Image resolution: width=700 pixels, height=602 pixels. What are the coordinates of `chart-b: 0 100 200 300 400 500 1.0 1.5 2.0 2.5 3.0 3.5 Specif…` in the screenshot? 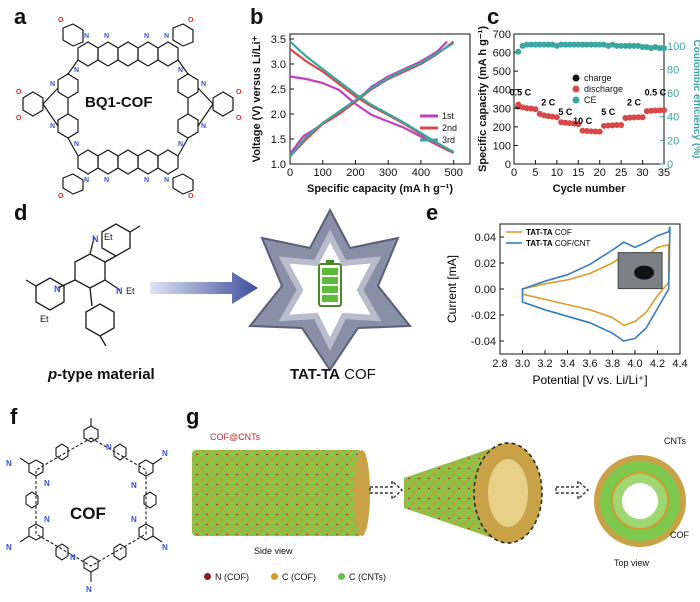 It's located at (361, 114).